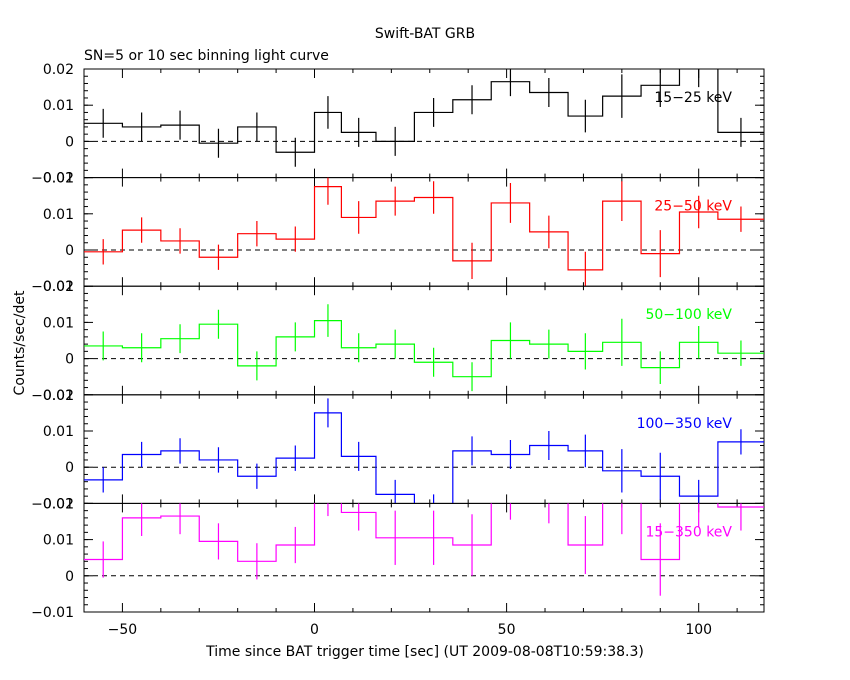 Image resolution: width=850 pixels, height=680 pixels. Describe the element at coordinates (314, 630) in the screenshot. I see `x-tick-label: 0` at that location.